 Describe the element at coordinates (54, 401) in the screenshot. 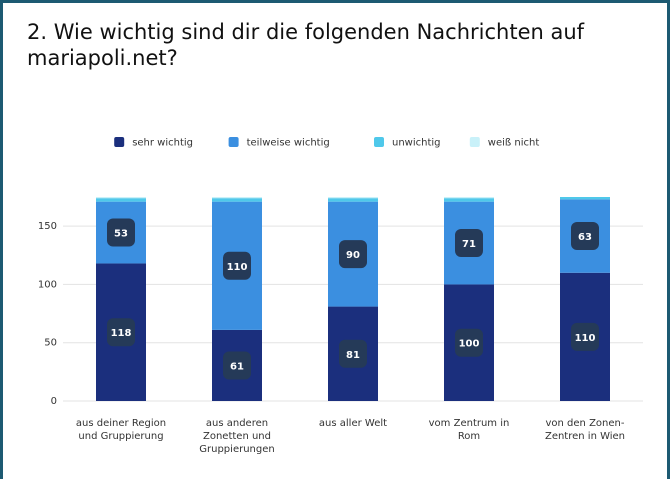

I see `y-tick-label: 0` at that location.